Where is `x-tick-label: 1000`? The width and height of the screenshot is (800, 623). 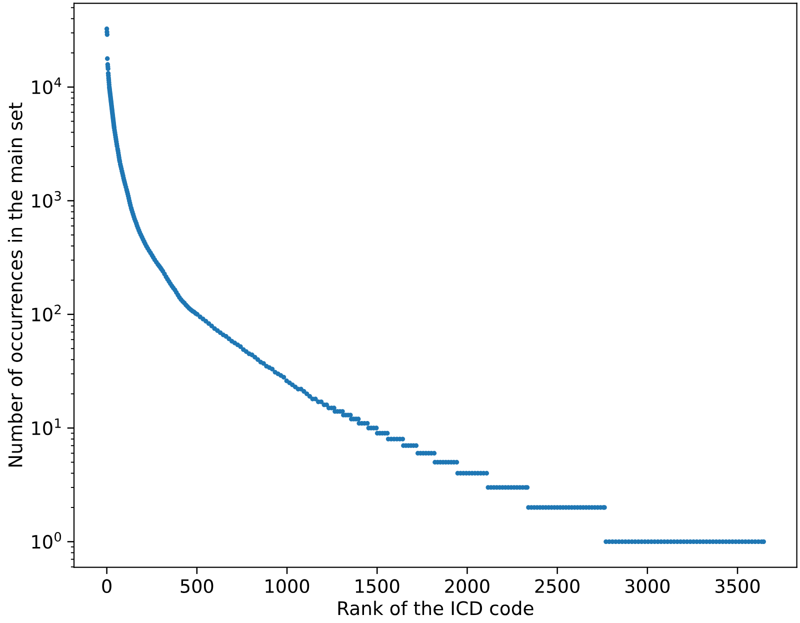 x-tick-label: 1000 is located at coordinates (288, 586).